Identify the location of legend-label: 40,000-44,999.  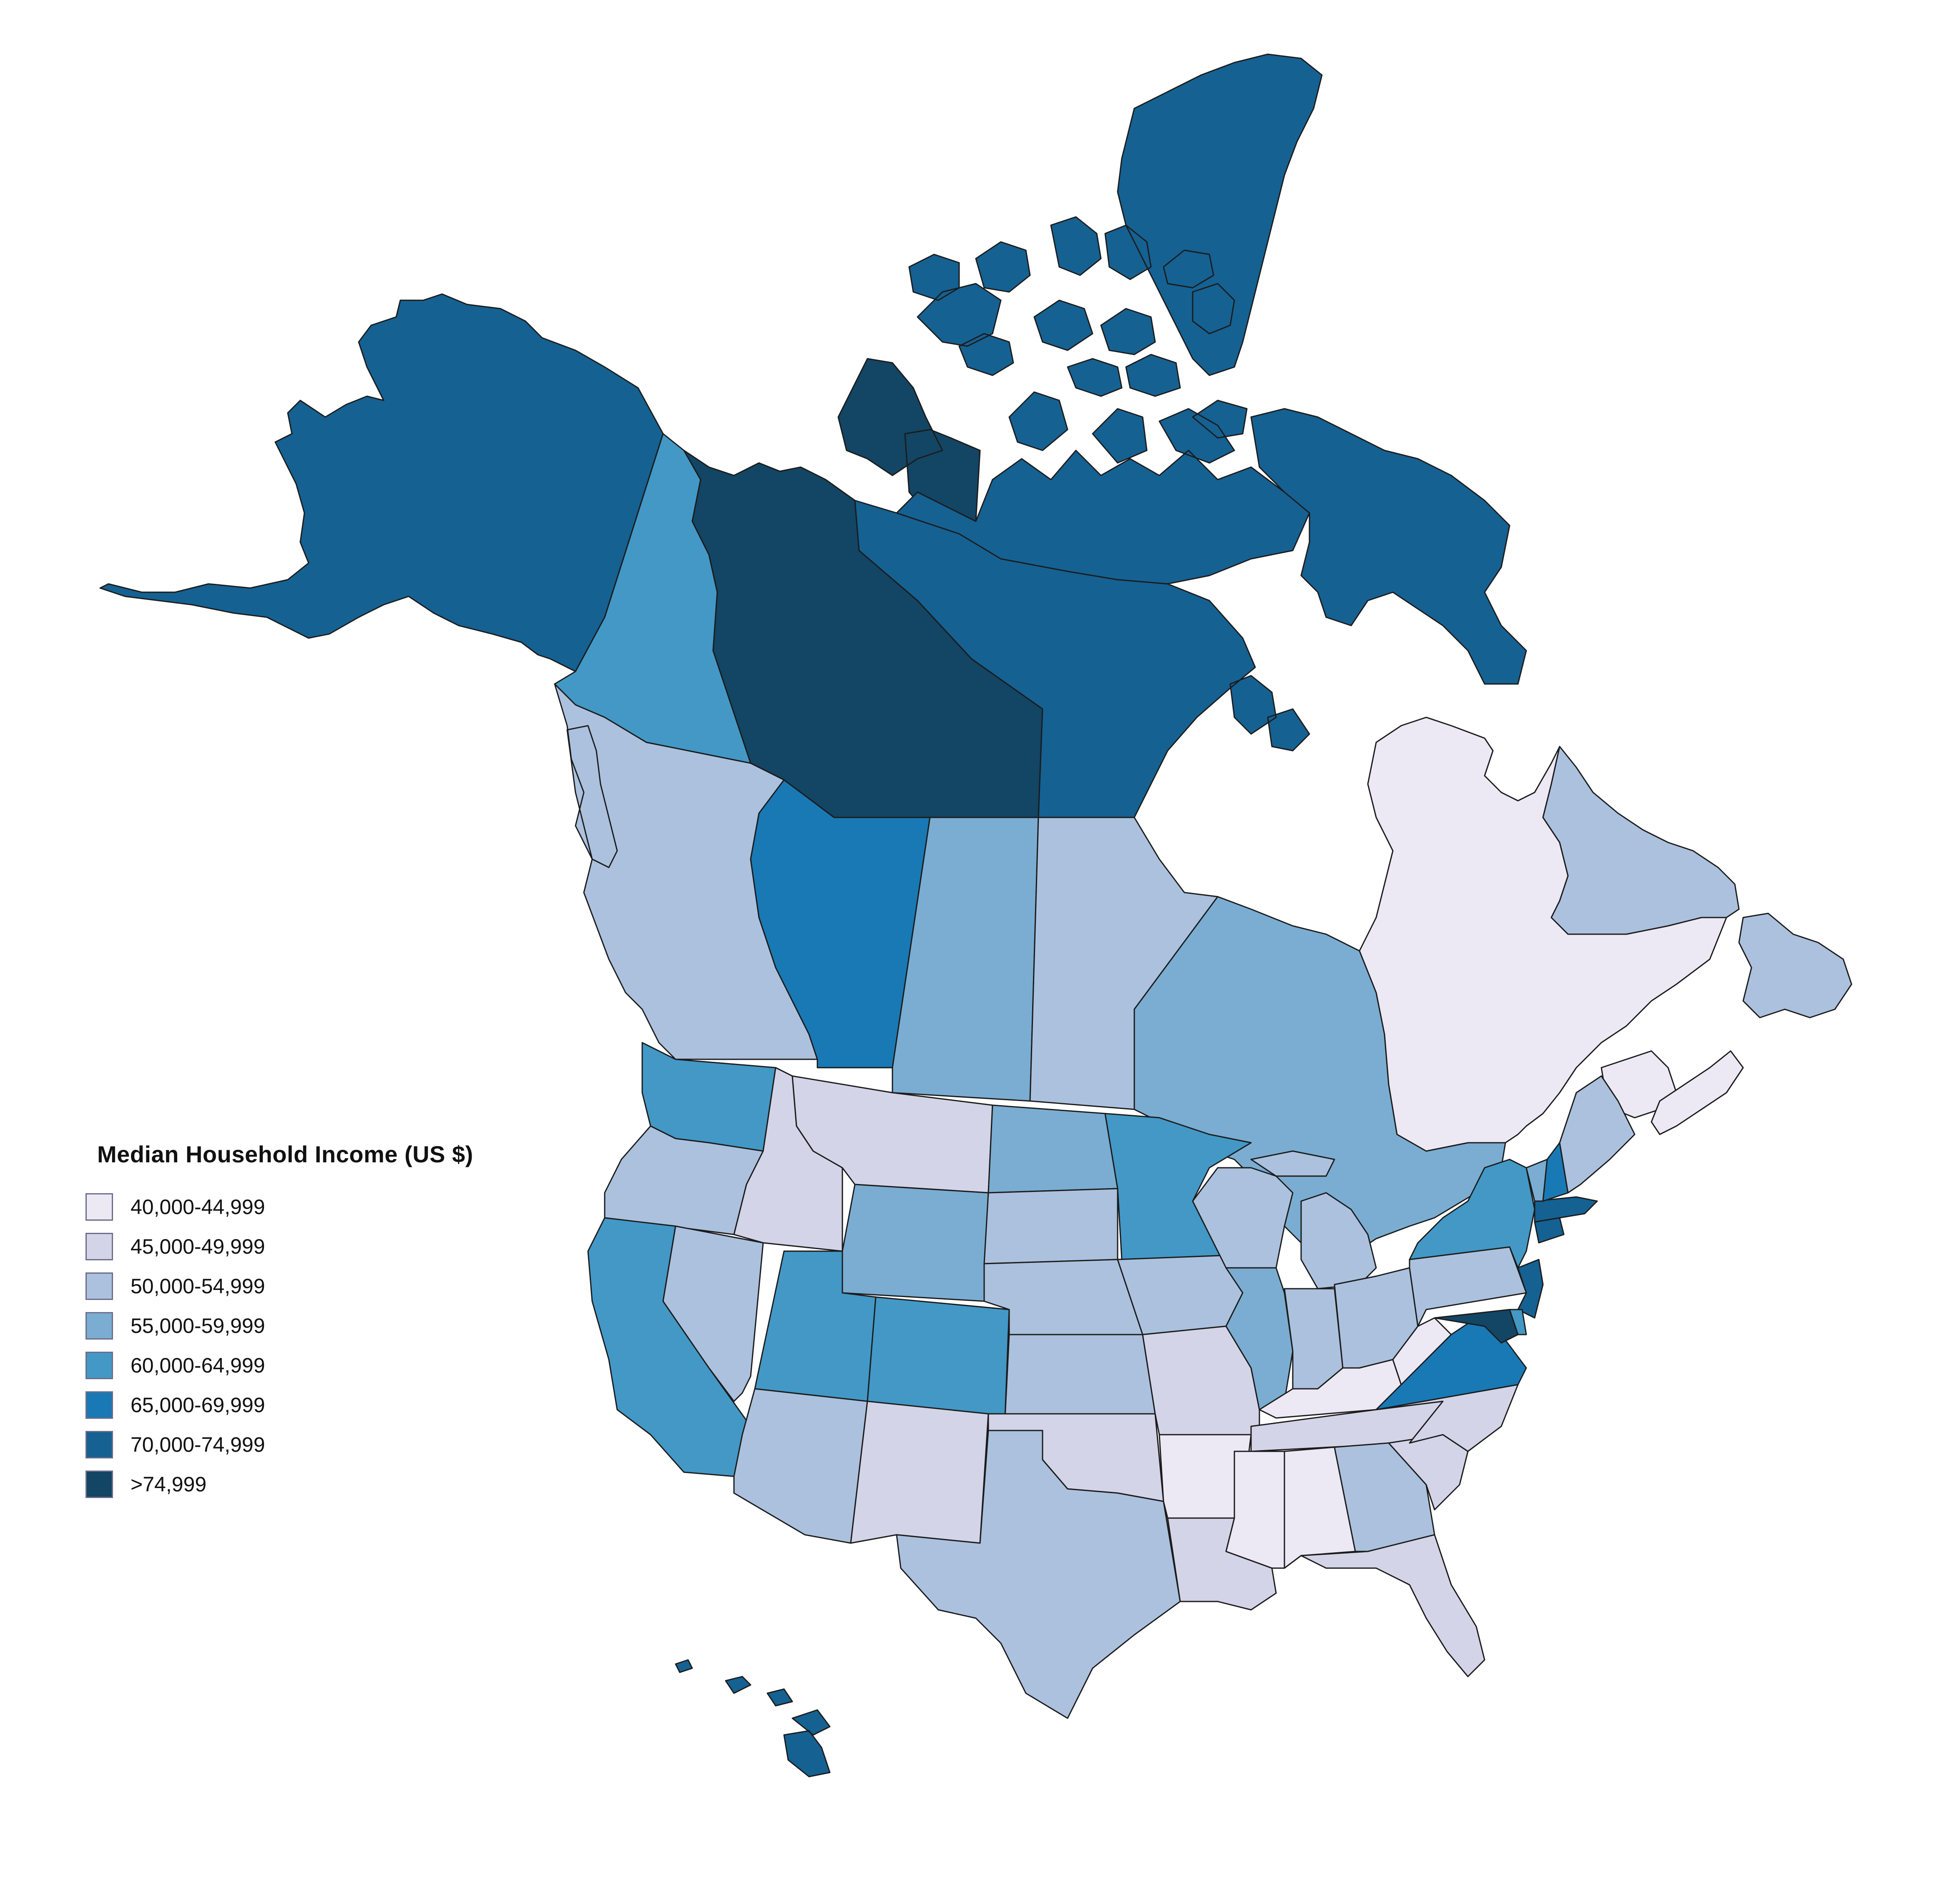
(198, 1207).